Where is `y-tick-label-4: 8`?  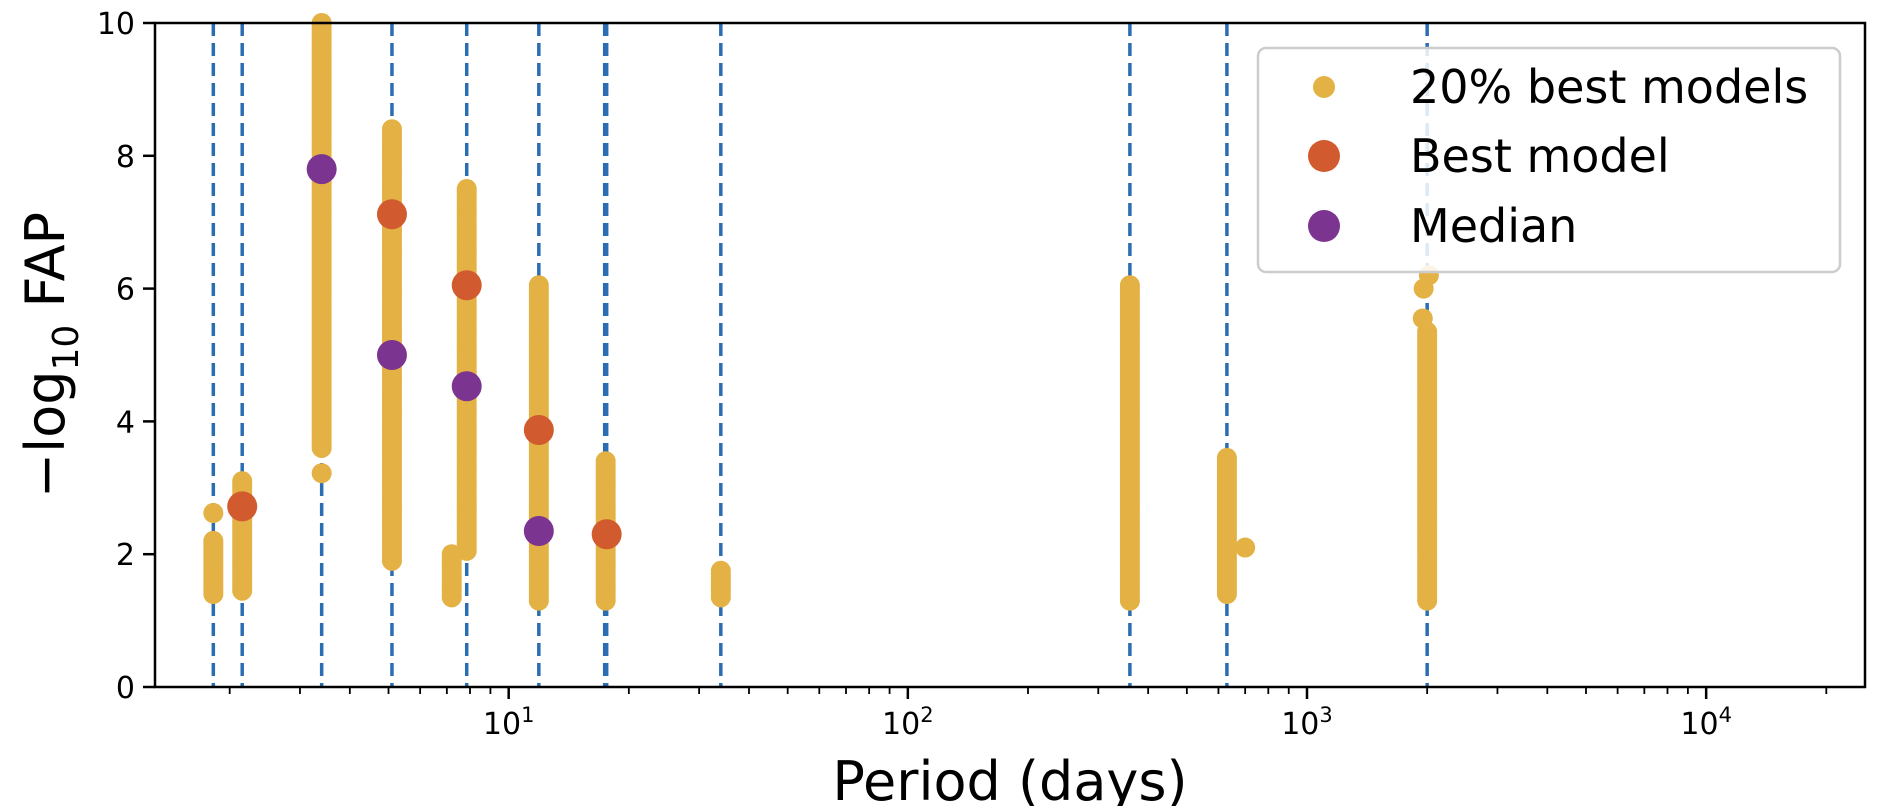
y-tick-label-4: 8 is located at coordinates (125, 157).